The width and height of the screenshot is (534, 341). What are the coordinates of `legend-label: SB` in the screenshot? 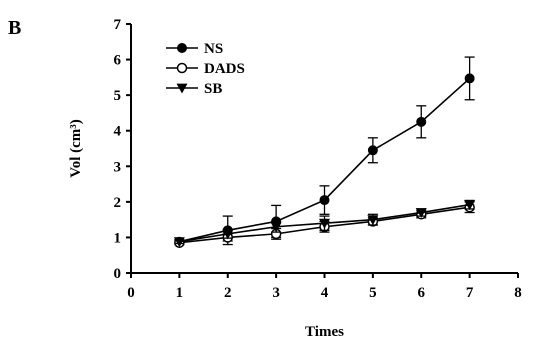 It's located at (213, 89).